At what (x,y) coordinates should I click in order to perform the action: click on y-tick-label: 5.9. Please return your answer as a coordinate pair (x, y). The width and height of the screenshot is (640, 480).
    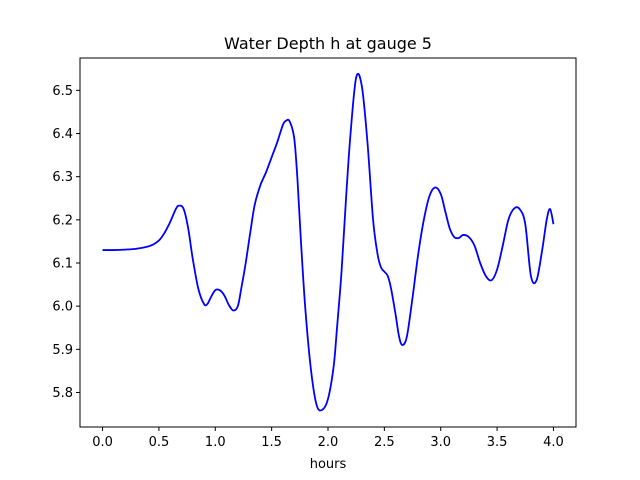
    Looking at the image, I should click on (62, 350).